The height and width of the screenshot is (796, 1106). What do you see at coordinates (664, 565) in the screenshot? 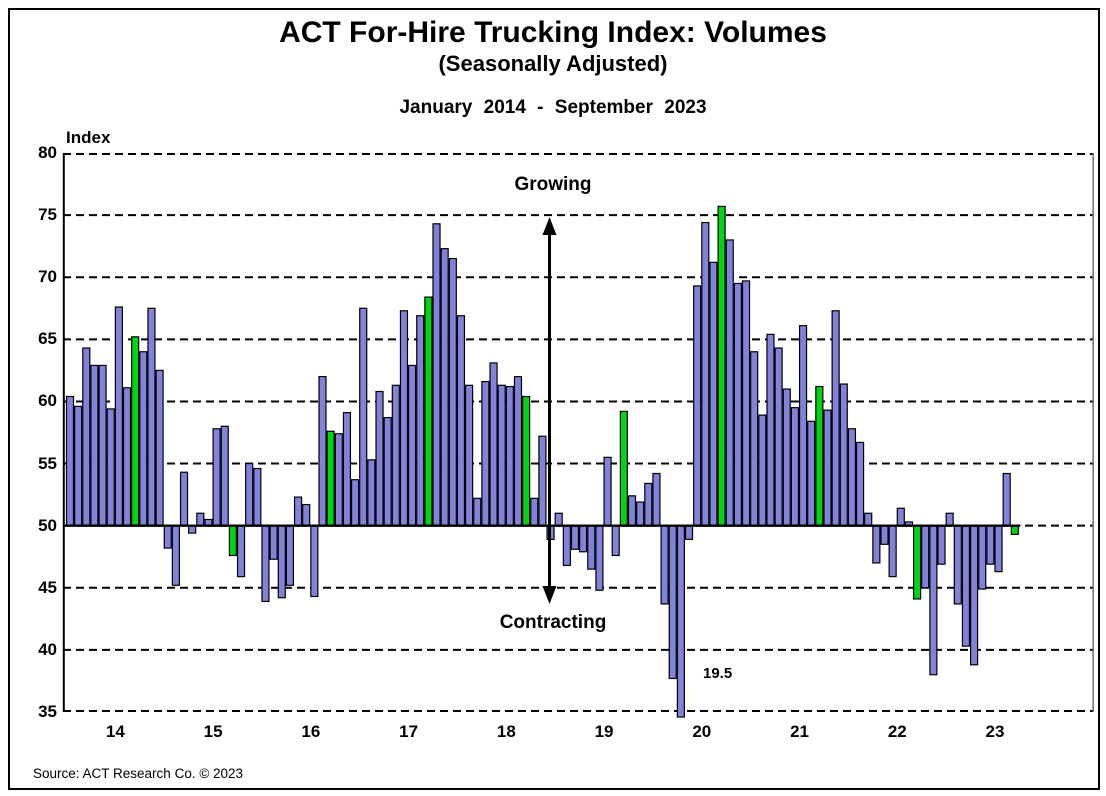
I see `bar-2020-m2` at bounding box center [664, 565].